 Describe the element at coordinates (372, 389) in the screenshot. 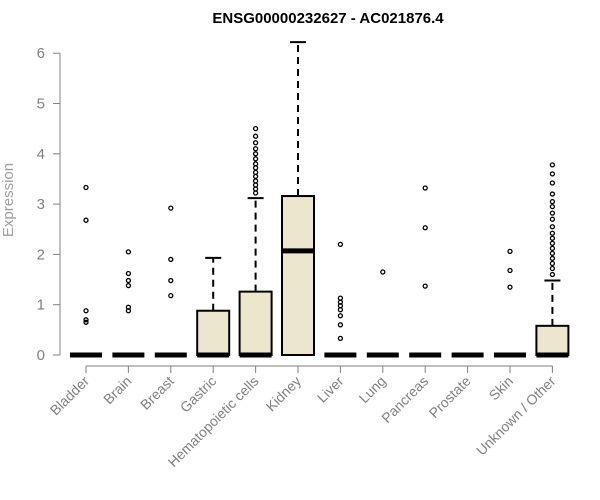

I see `x-tick-label: Lung` at that location.